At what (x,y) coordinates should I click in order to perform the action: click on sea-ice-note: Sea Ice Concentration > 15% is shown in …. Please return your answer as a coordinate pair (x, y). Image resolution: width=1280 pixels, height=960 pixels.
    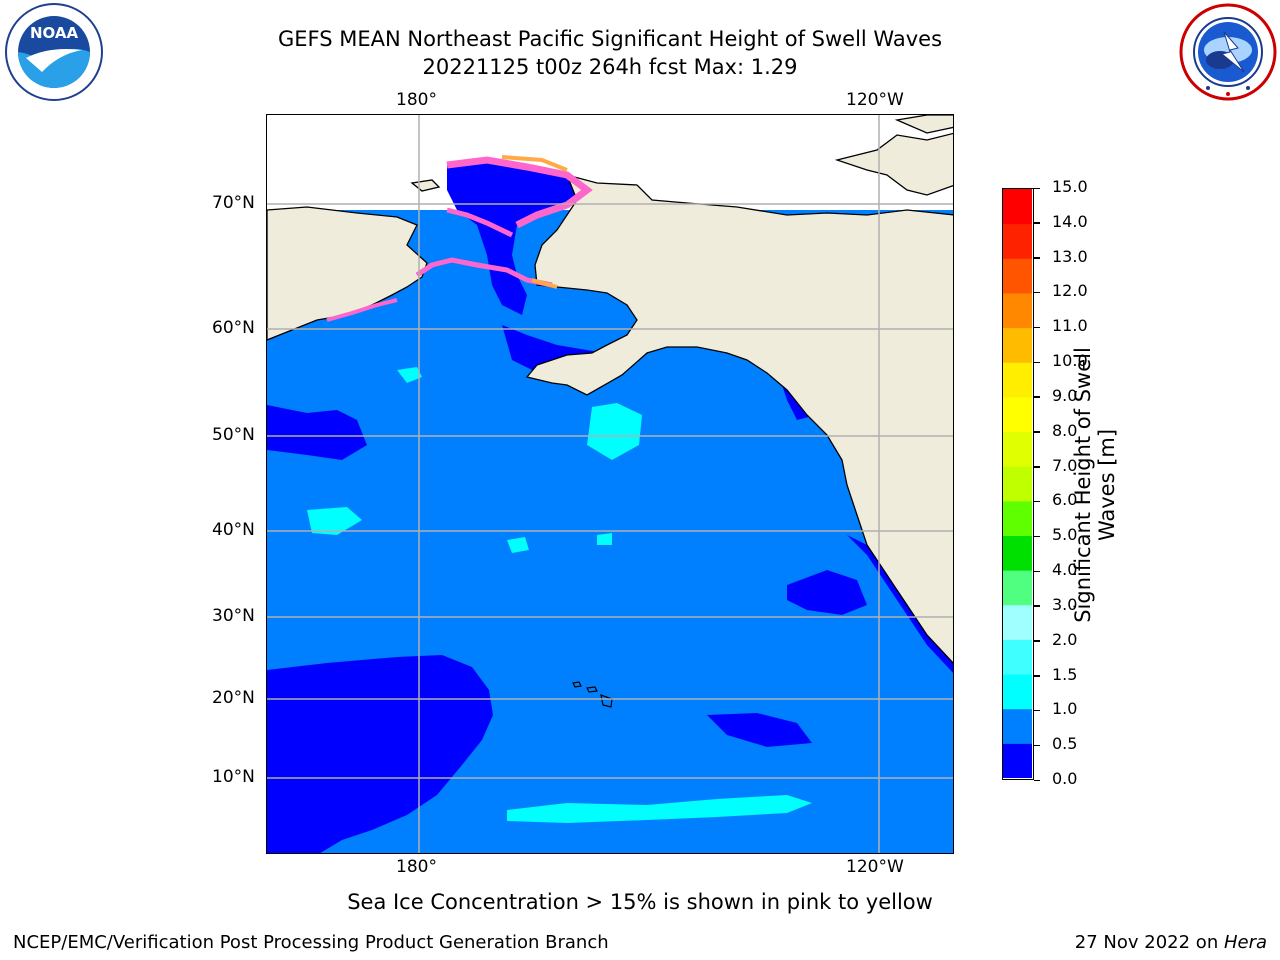
    Looking at the image, I should click on (640, 902).